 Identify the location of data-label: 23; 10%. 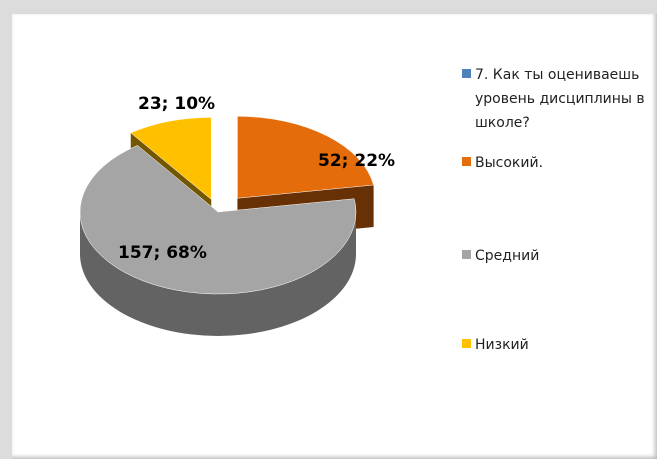
(176, 104).